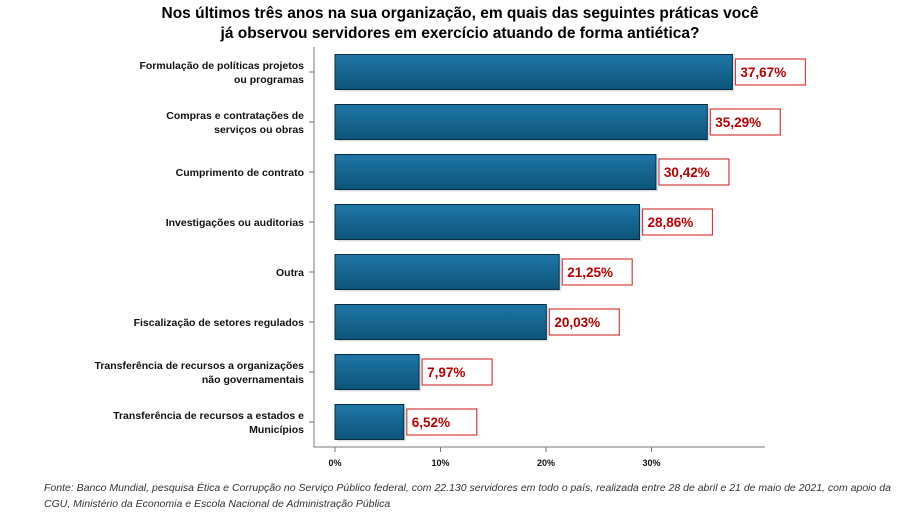 This screenshot has height=518, width=920. I want to click on value-label: 35,29%, so click(738, 122).